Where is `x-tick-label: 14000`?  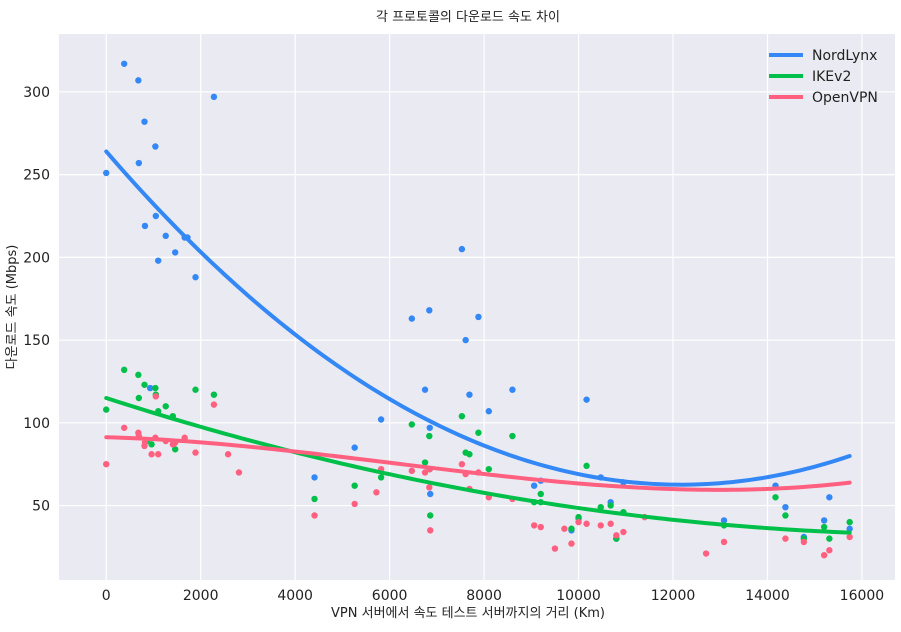
x-tick-label: 14000 is located at coordinates (767, 596).